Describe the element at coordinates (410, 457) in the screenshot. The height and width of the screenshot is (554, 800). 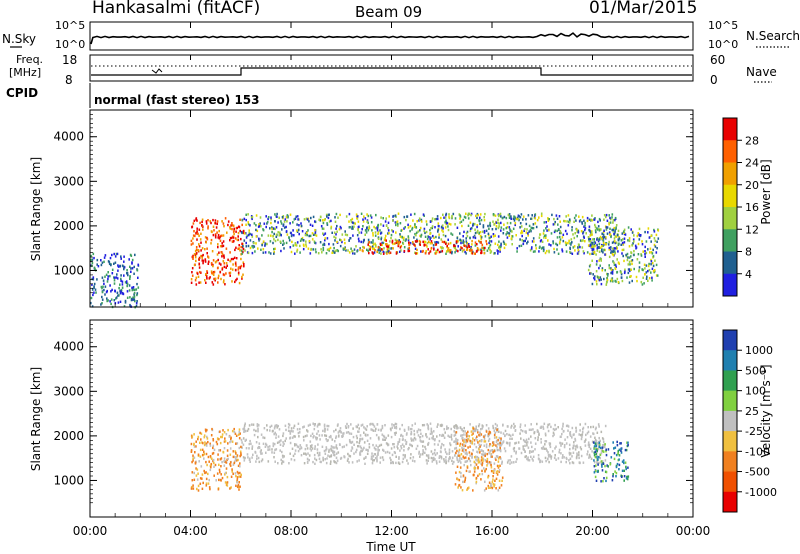
I see `velocity-echo-field` at that location.